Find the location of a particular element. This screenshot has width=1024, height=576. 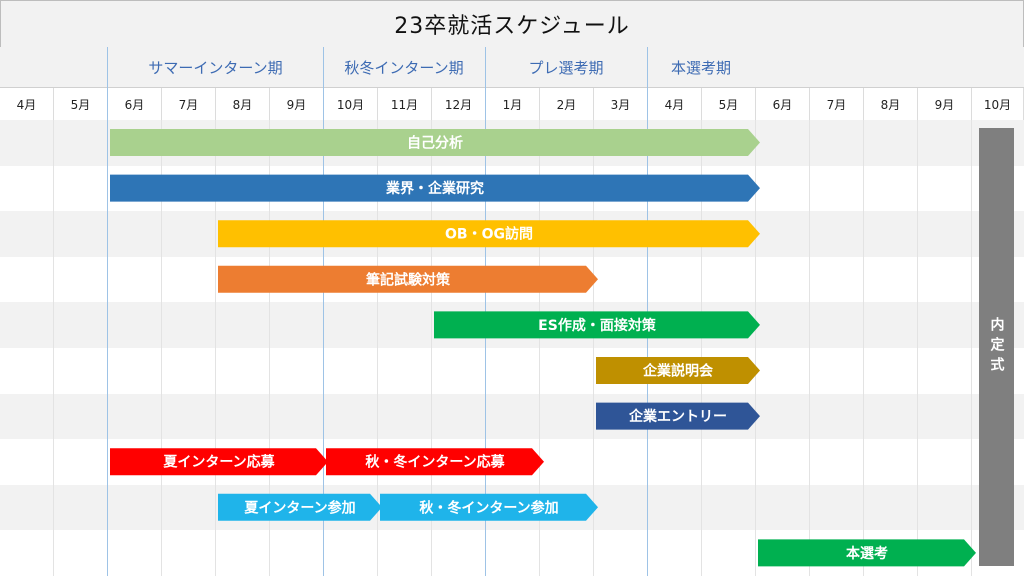

naitei-ceremony-bar: 内定式 is located at coordinates (996, 347).